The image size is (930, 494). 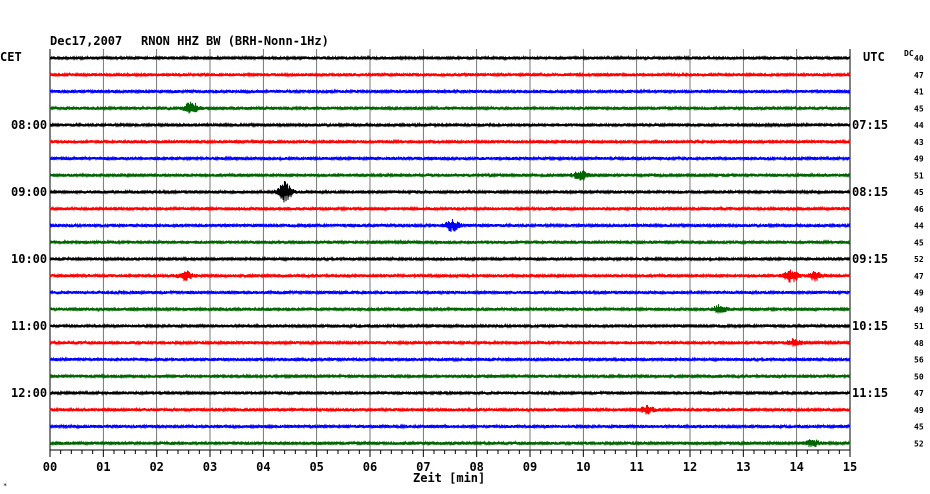 What do you see at coordinates (370, 467) in the screenshot?
I see `x-tick-label: 06` at bounding box center [370, 467].